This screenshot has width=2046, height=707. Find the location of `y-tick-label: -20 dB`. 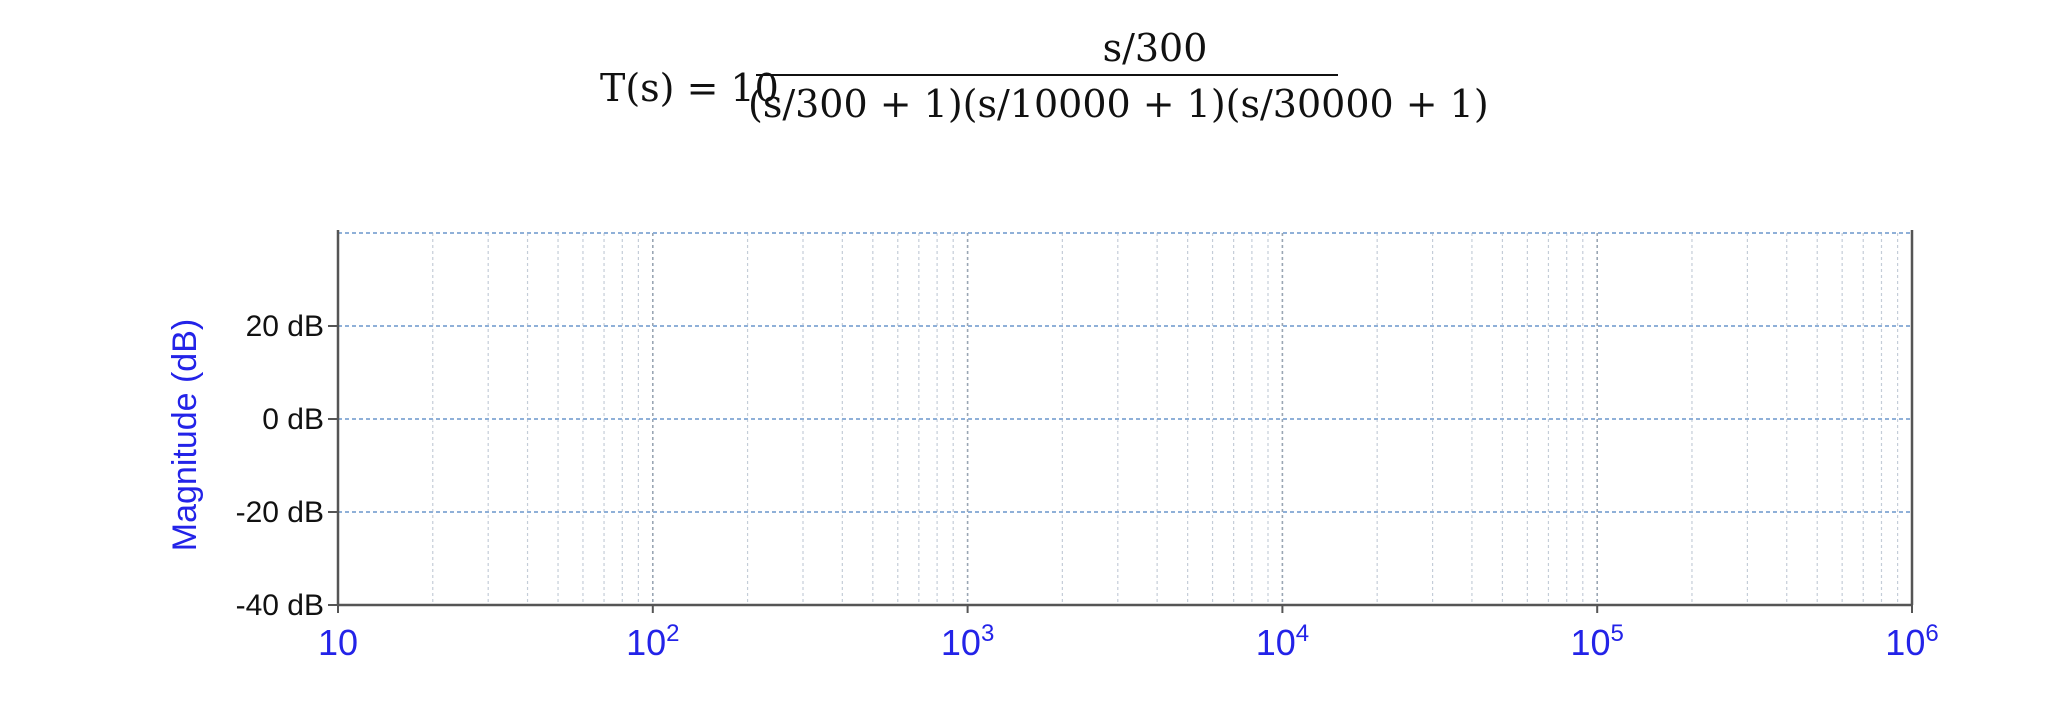

y-tick-label: -20 dB is located at coordinates (280, 512).